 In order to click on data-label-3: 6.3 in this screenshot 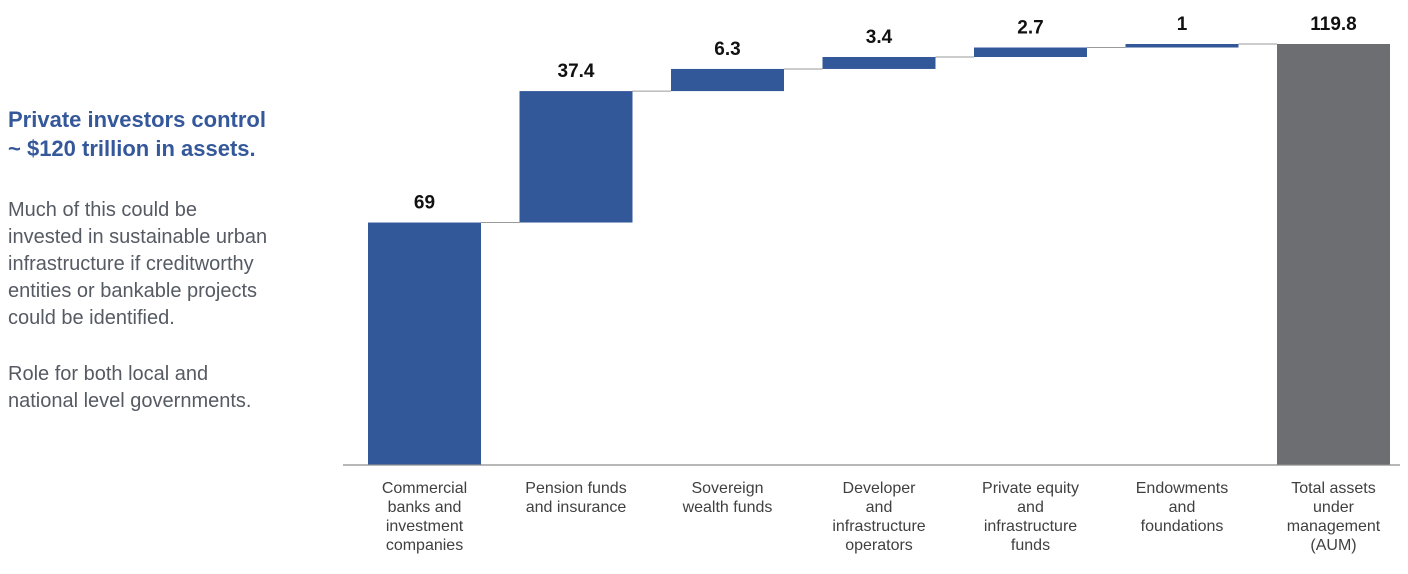, I will do `click(727, 49)`.